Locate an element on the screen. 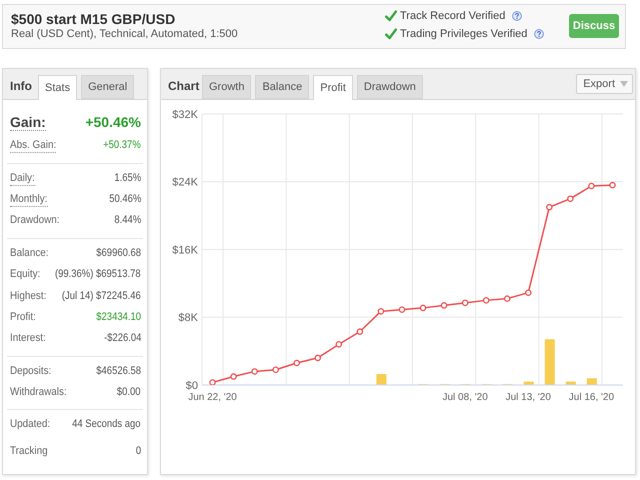 The image size is (640, 480). text: $500 start M15 GBP/USD is located at coordinates (93, 19).